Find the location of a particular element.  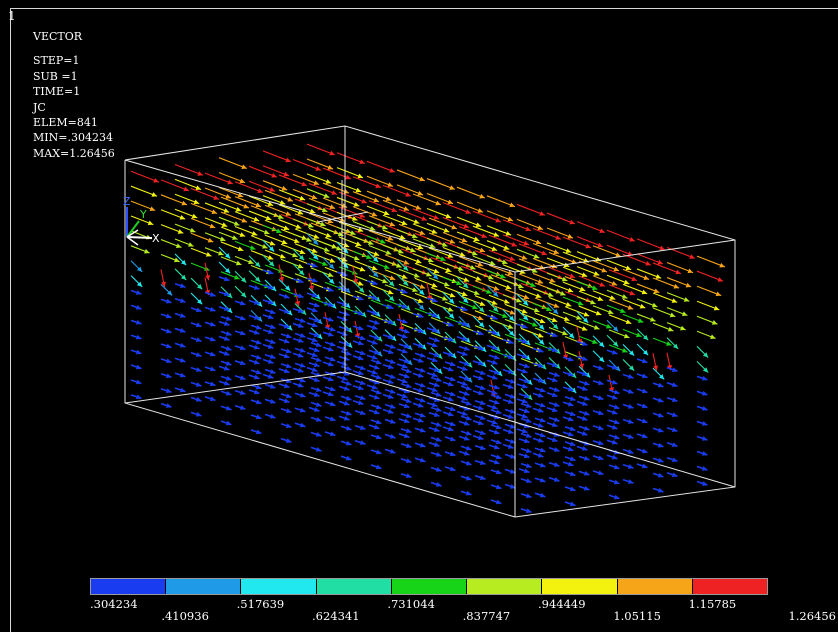

box-edge-top-front is located at coordinates (320, 216).